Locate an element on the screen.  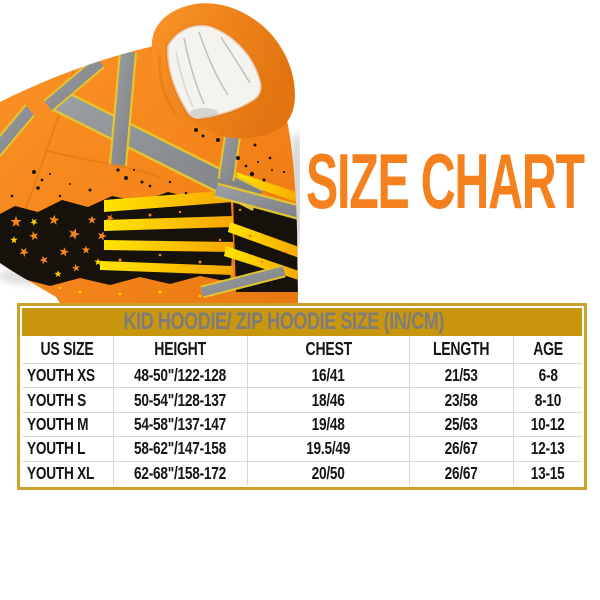
cuff-stripe is located at coordinates (243, 281).